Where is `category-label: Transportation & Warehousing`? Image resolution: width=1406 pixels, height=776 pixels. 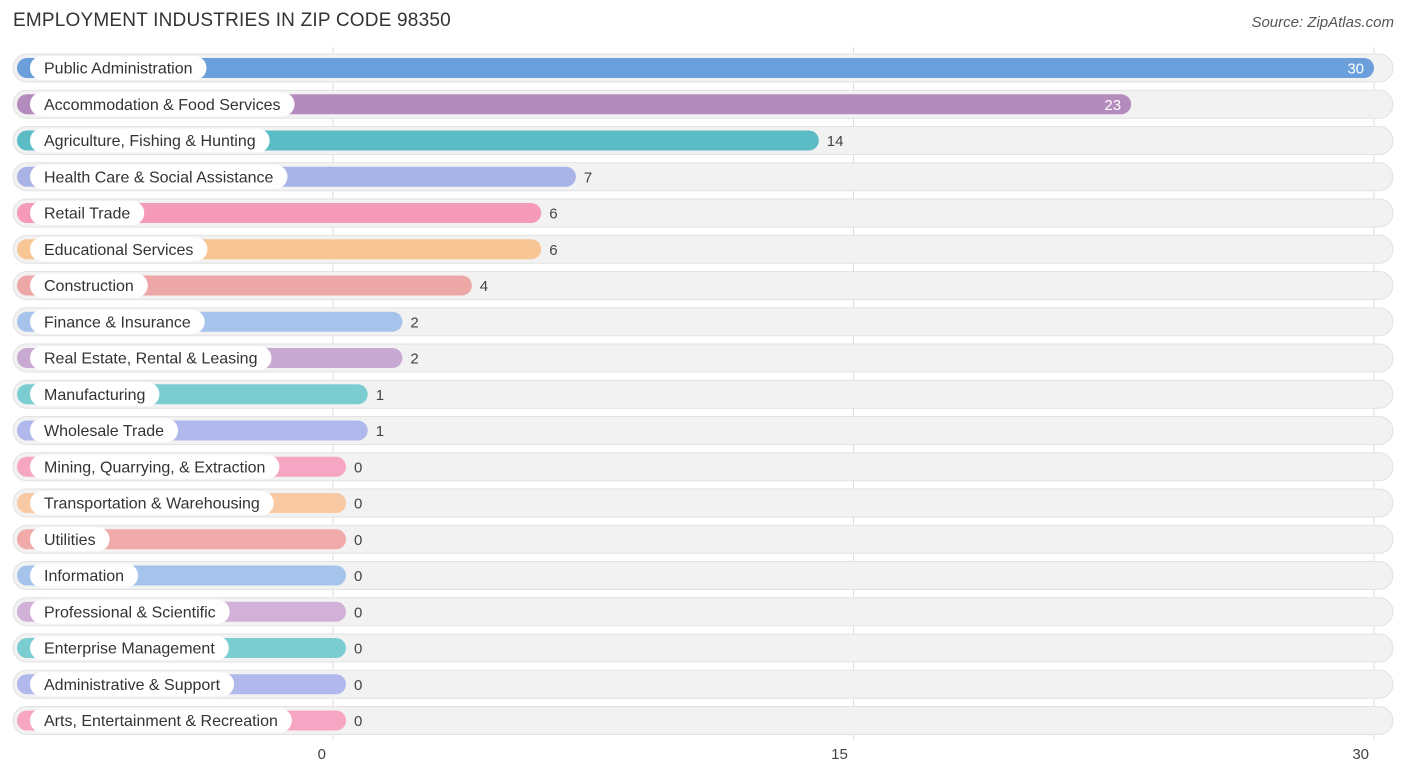
category-label: Transportation & Warehousing is located at coordinates (152, 504).